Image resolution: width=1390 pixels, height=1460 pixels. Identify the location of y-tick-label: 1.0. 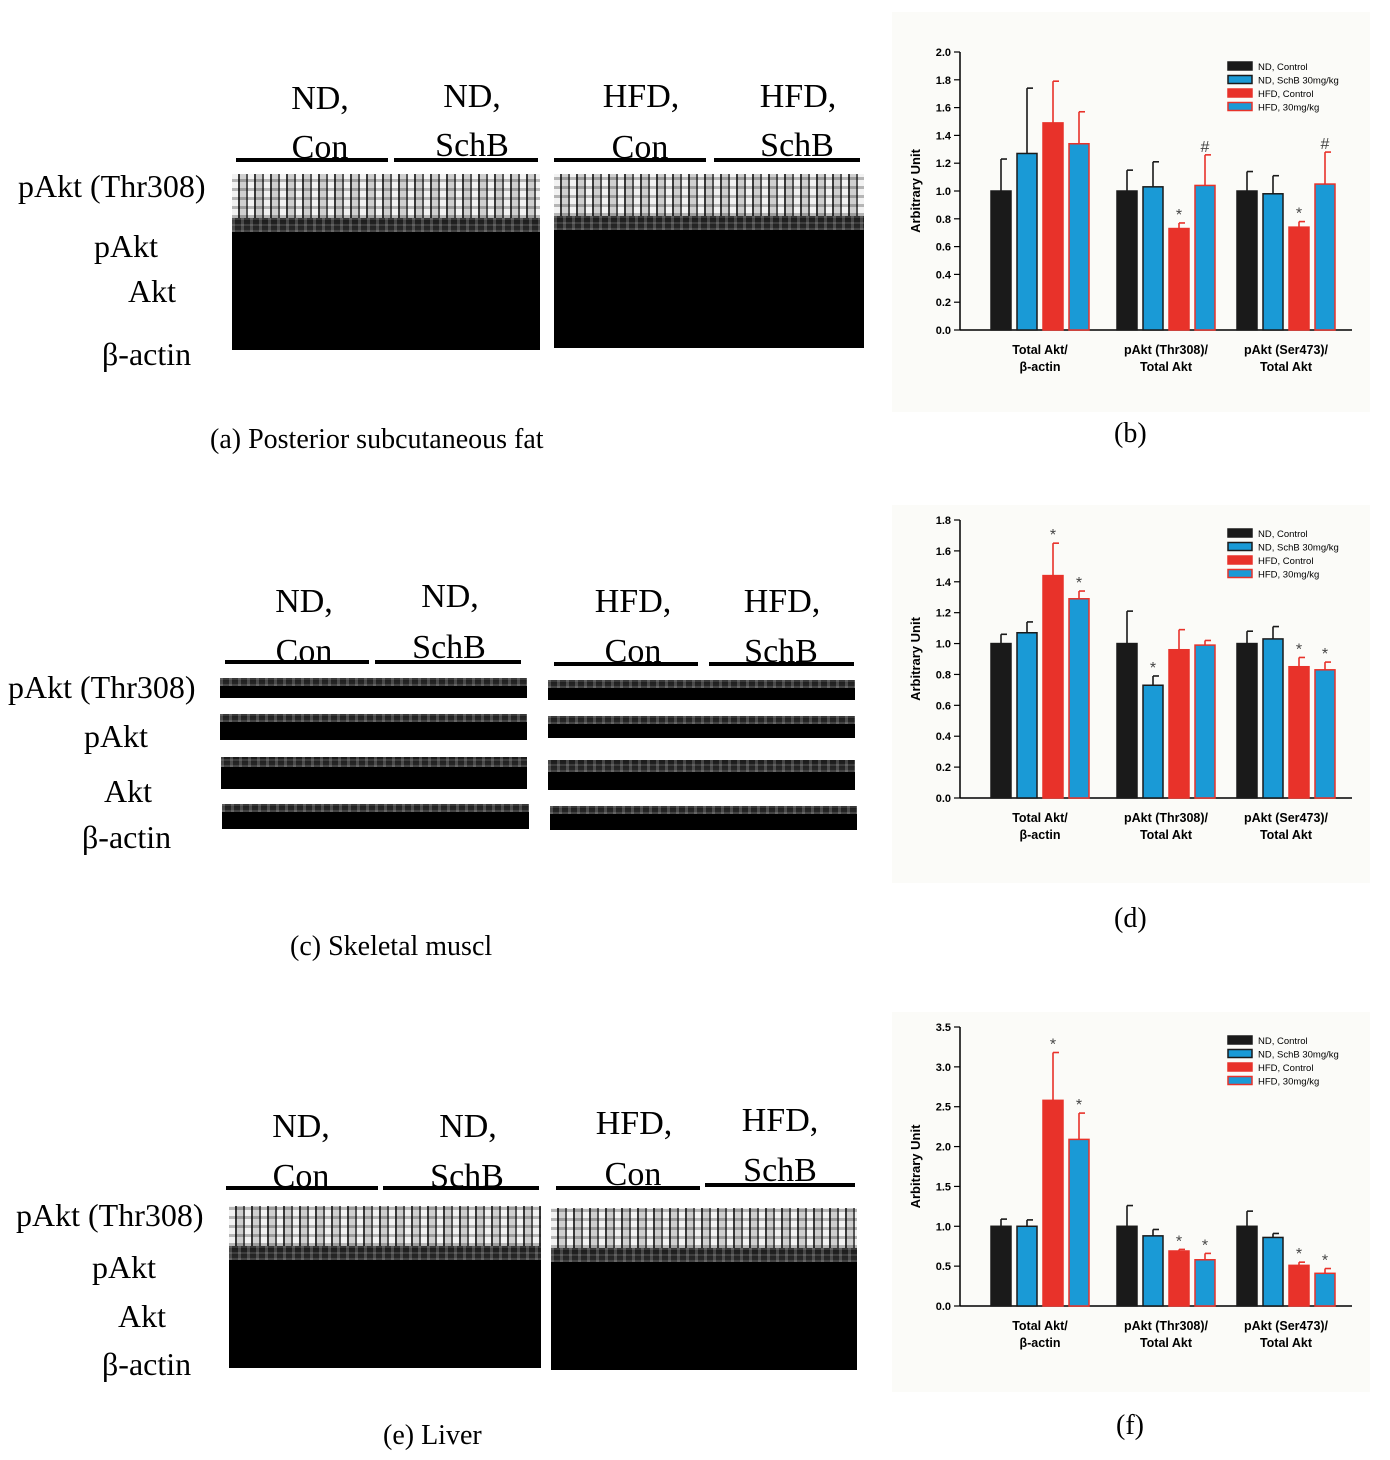
(943, 645).